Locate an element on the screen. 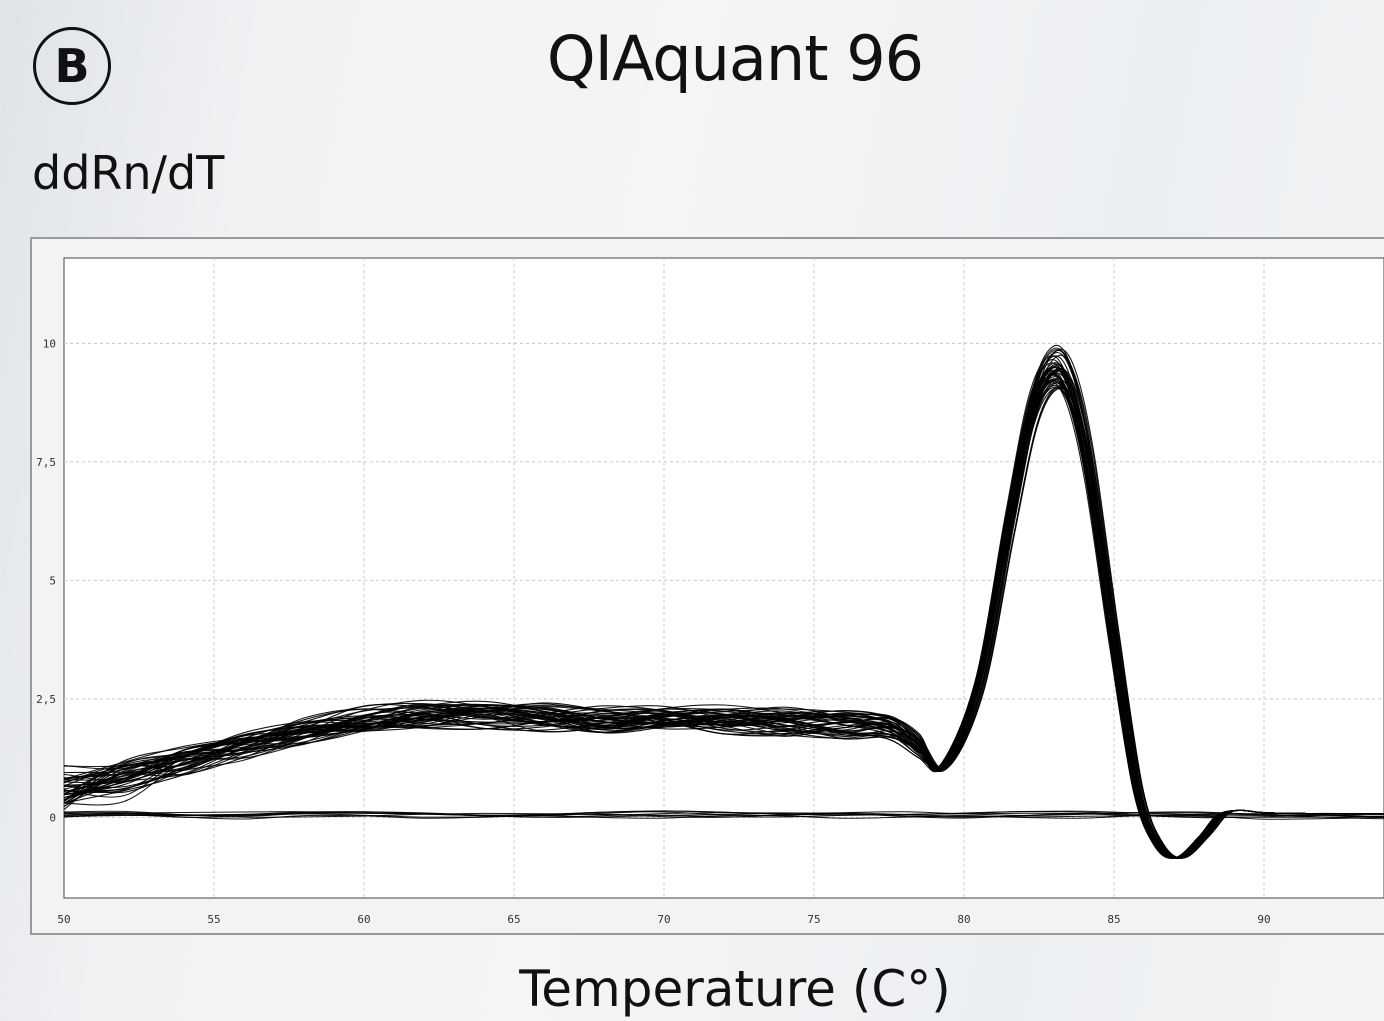 This screenshot has height=1021, width=1384. x-tick-label: 65 is located at coordinates (513, 919).